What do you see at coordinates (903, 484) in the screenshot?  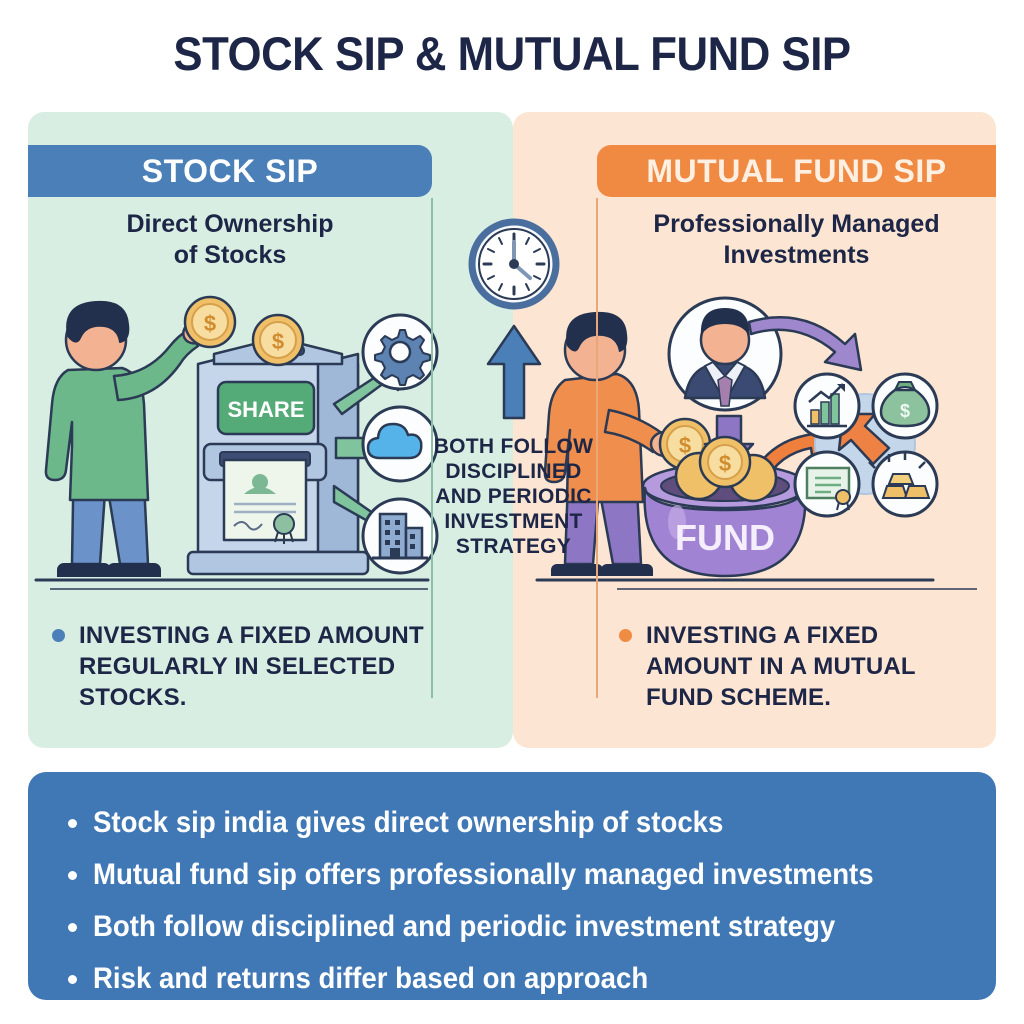 I see `gold-bars-icon` at bounding box center [903, 484].